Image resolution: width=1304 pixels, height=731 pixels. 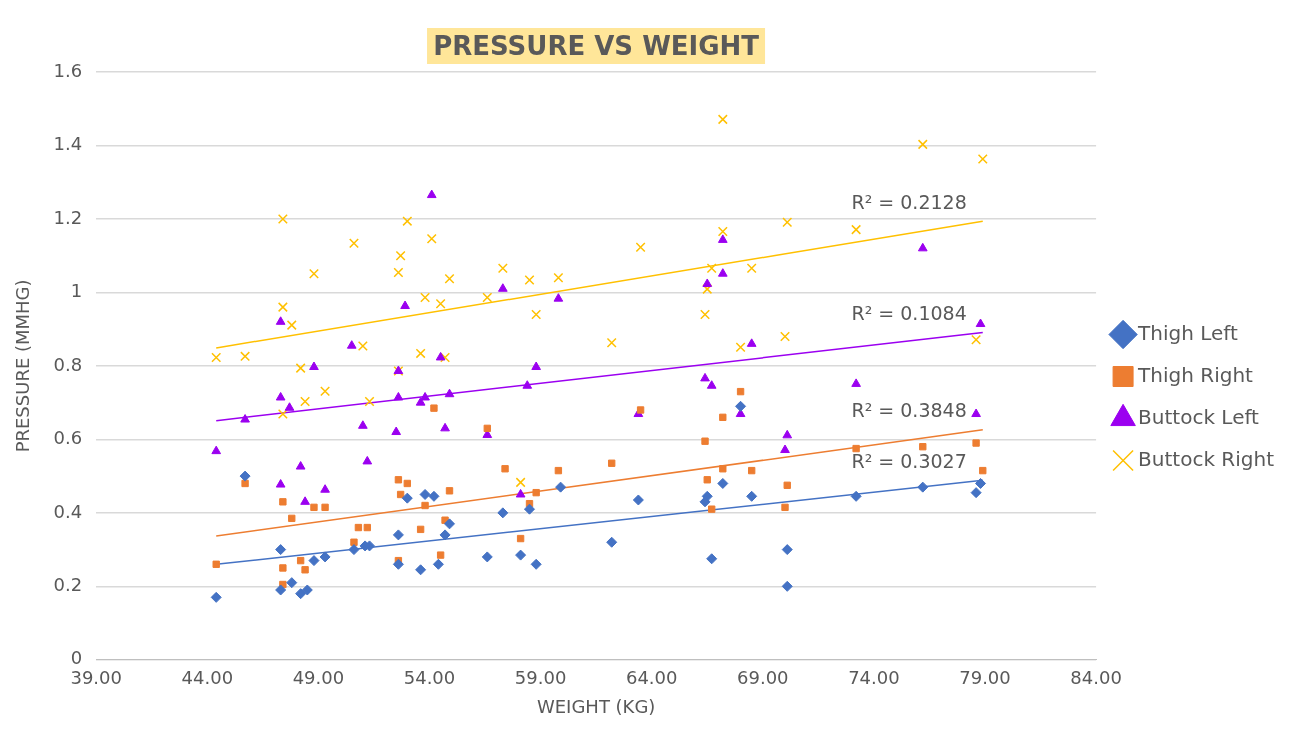 What do you see at coordinates (68, 438) in the screenshot?
I see `y-tick-label: 0.6` at bounding box center [68, 438].